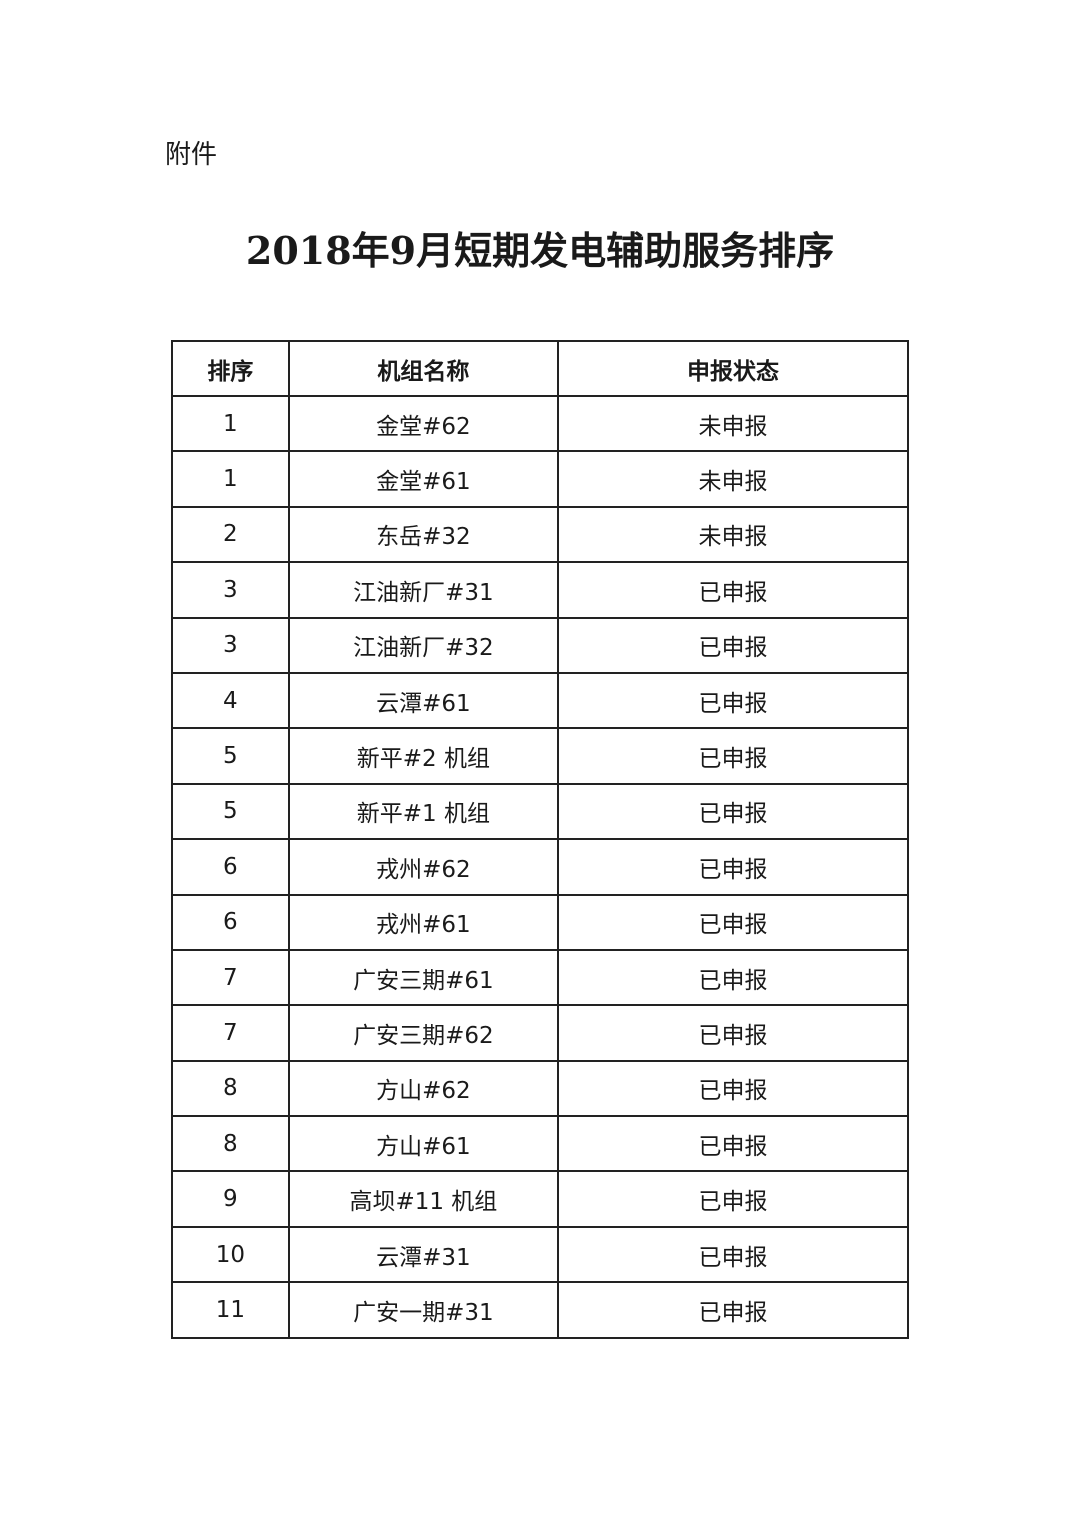 This screenshot has height=1527, width=1080. What do you see at coordinates (423, 368) in the screenshot?
I see `header-unit-name: 机组名称` at bounding box center [423, 368].